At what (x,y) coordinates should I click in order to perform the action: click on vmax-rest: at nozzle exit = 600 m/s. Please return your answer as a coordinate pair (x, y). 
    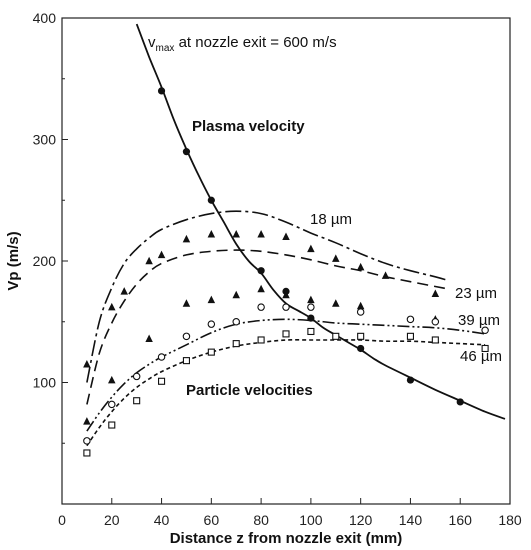
    Looking at the image, I should click on (255, 42).